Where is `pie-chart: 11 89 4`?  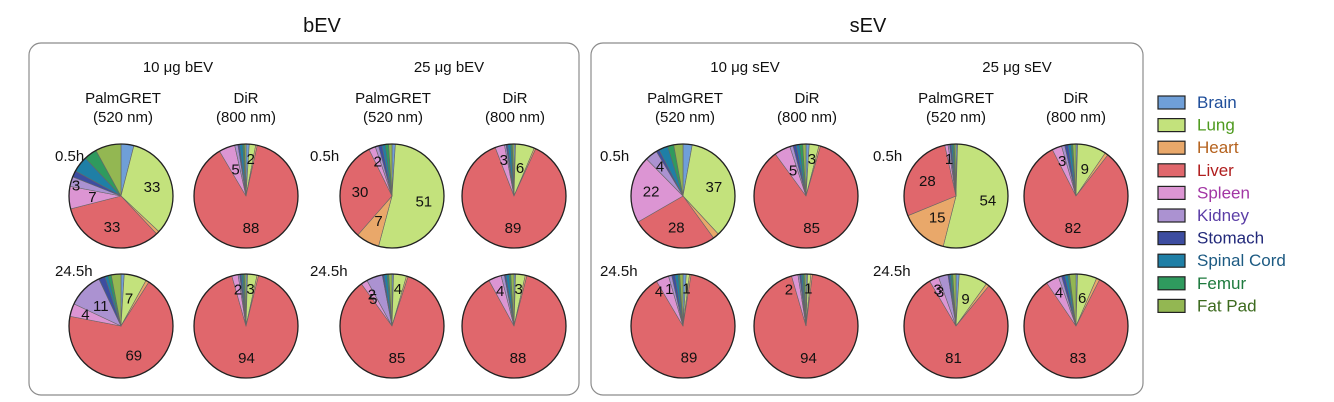 pie-chart: 11 89 4 is located at coordinates (683, 326).